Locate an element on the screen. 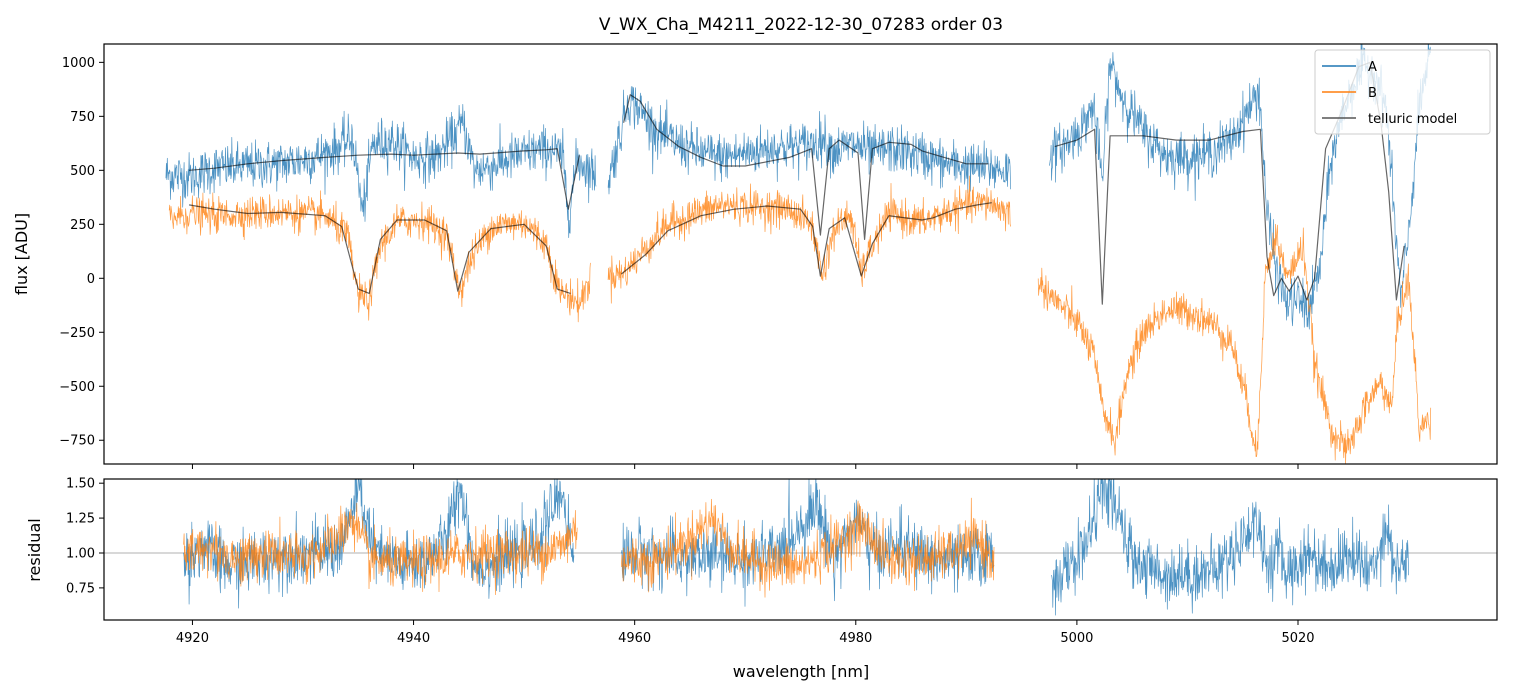  flux-ytick-label: 500 is located at coordinates (82, 171).